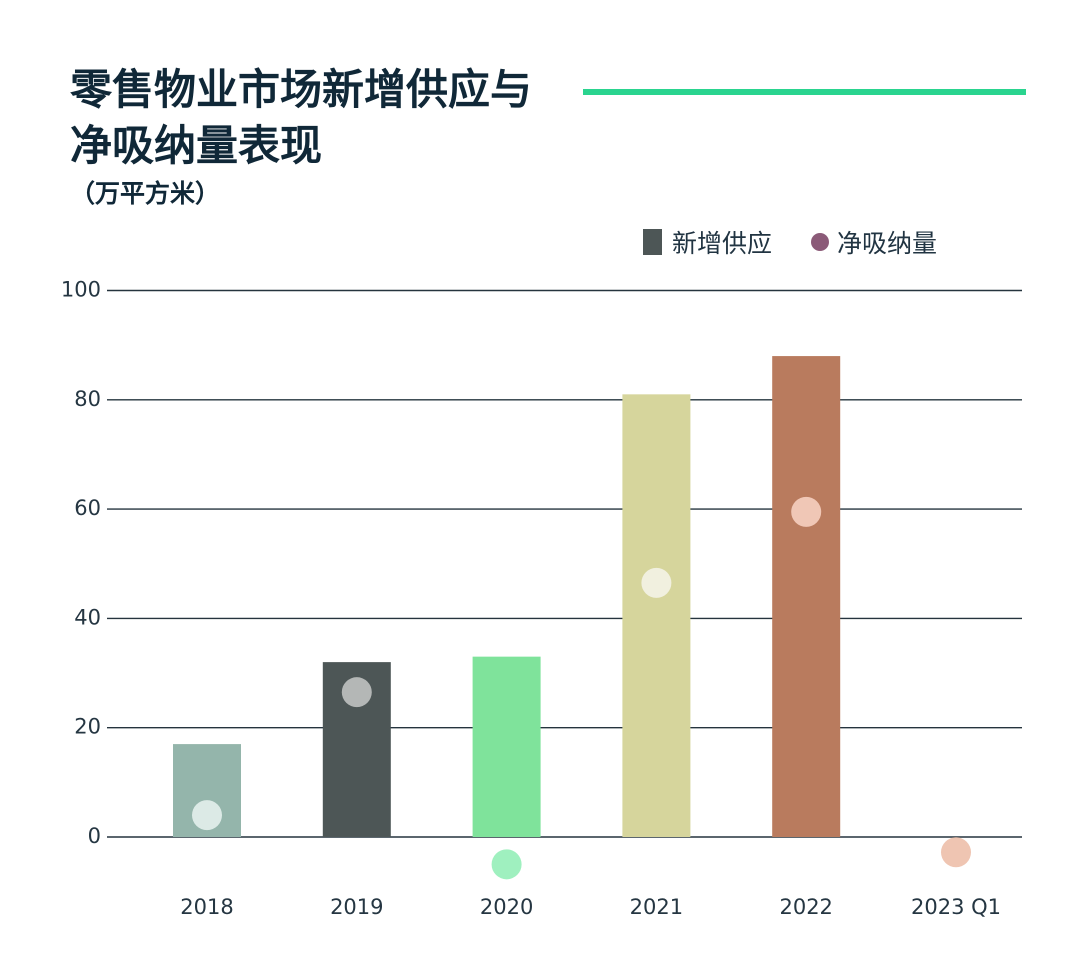 Image resolution: width=1080 pixels, height=966 pixels. I want to click on bar-2020, so click(506, 746).